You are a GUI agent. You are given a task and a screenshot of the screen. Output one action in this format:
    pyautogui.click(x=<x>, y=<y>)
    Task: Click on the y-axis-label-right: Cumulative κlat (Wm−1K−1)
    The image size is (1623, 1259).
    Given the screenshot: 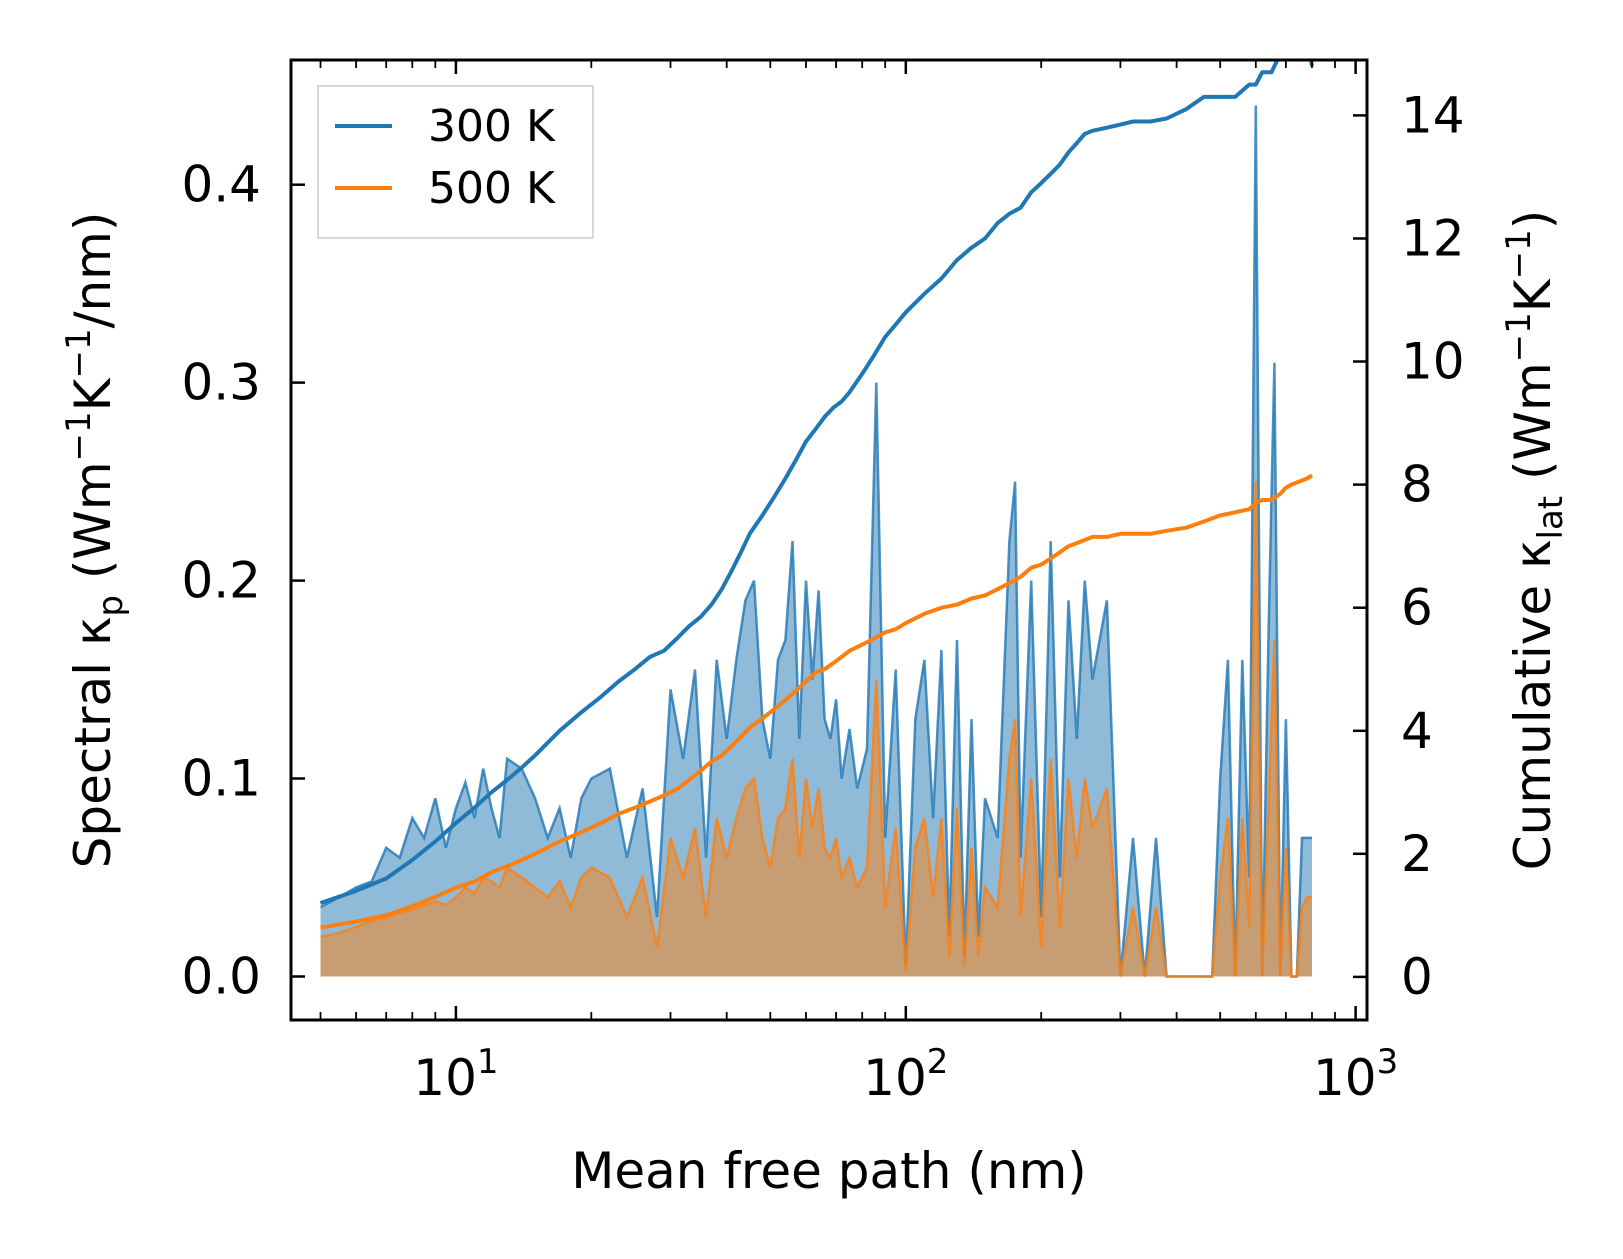 What is the action you would take?
    pyautogui.click(x=1535, y=540)
    